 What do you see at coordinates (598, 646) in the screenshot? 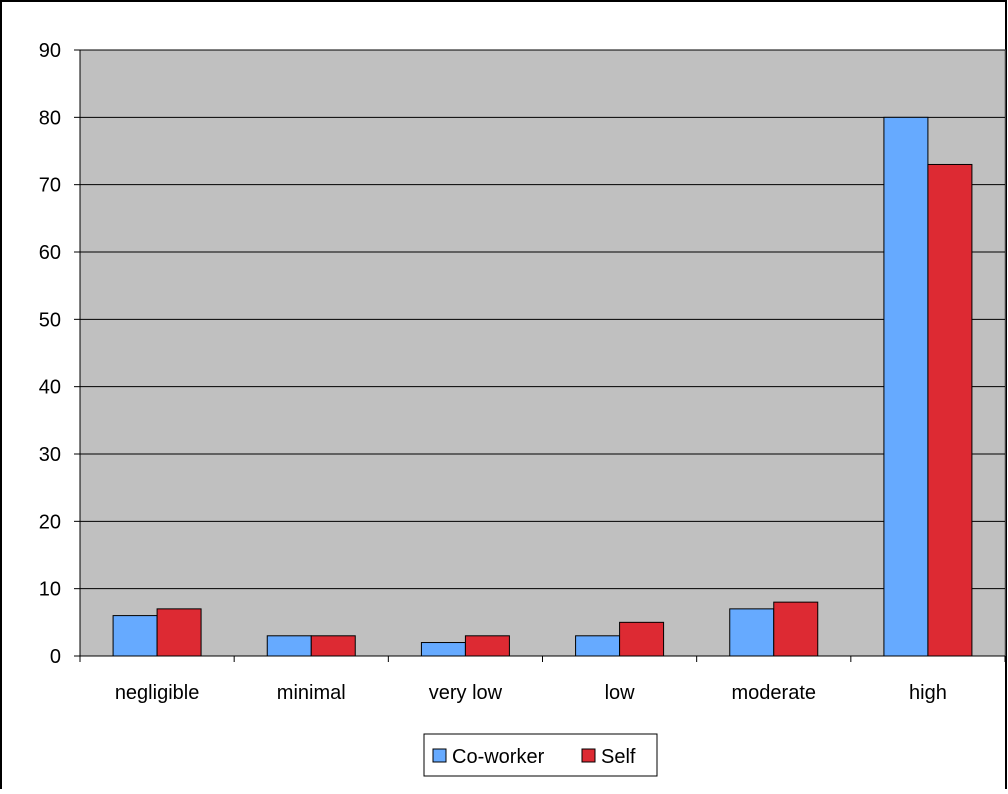
I see `bar-co-worker-low` at bounding box center [598, 646].